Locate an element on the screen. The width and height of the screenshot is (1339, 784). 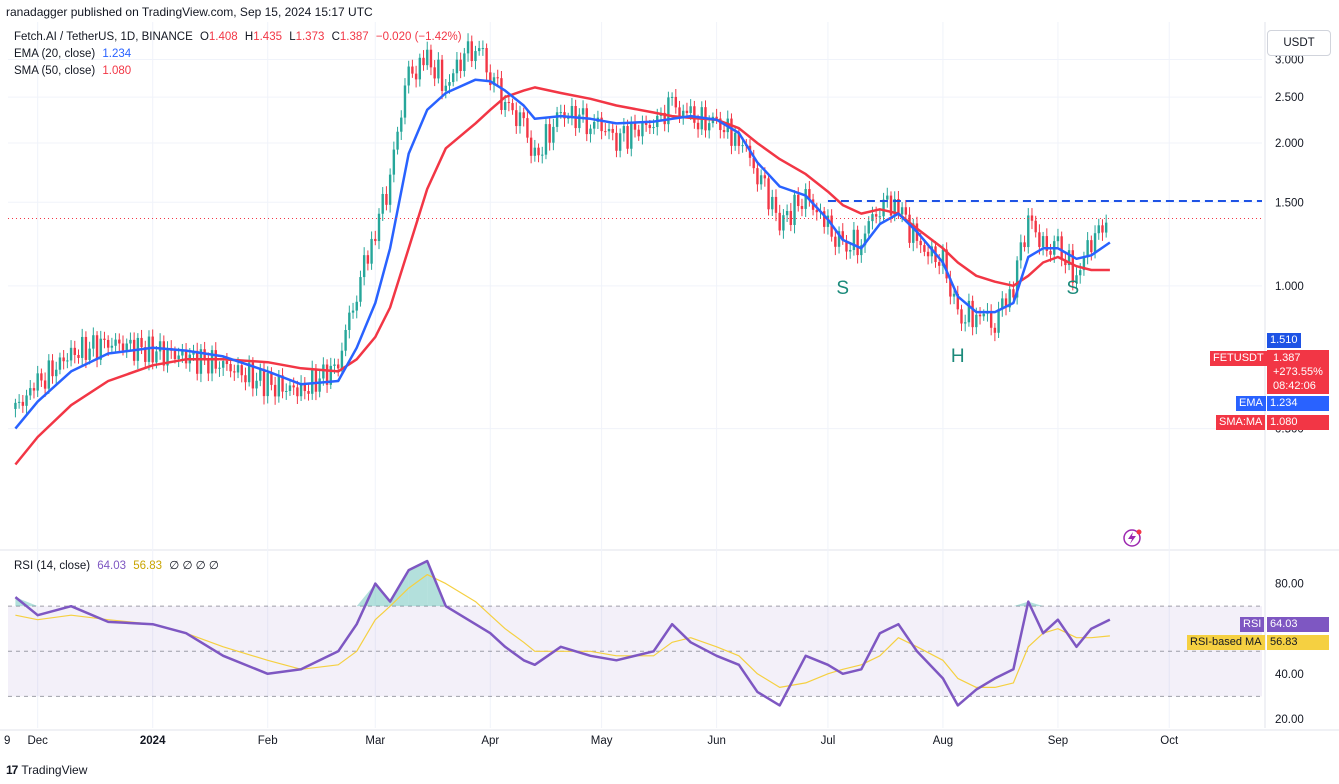
symbol-title: Fetch.AI / TetherUS, 1D, BINANCE is located at coordinates (103, 37).